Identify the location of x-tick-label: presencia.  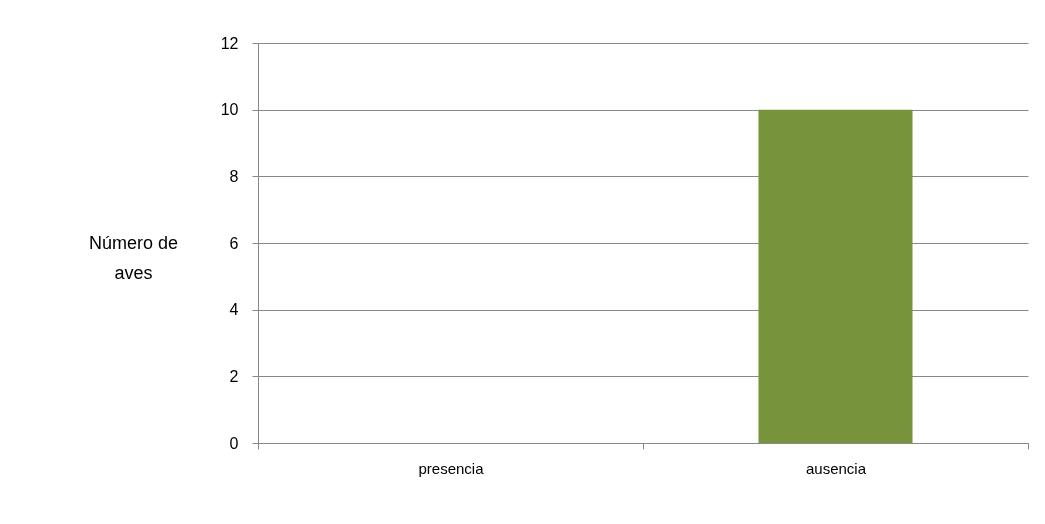
(451, 468).